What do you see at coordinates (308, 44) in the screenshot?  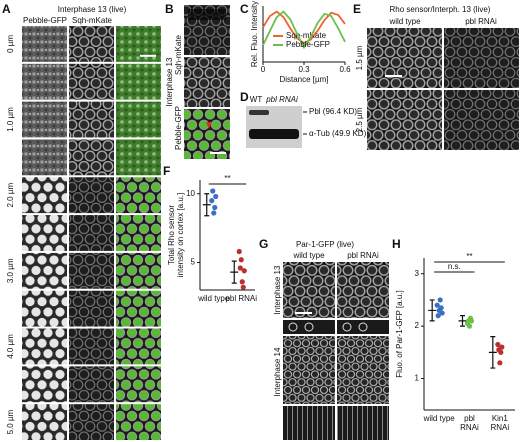 I see `legend-label: Pebble-GFP` at bounding box center [308, 44].